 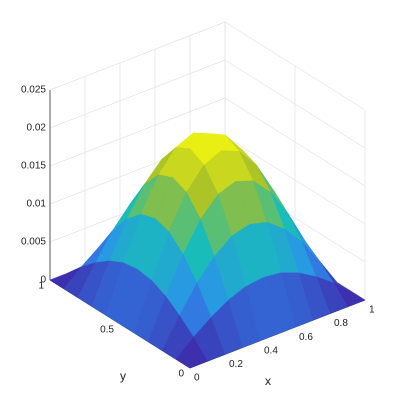 What do you see at coordinates (33, 90) in the screenshot?
I see `z-tick-label: 0.025` at bounding box center [33, 90].